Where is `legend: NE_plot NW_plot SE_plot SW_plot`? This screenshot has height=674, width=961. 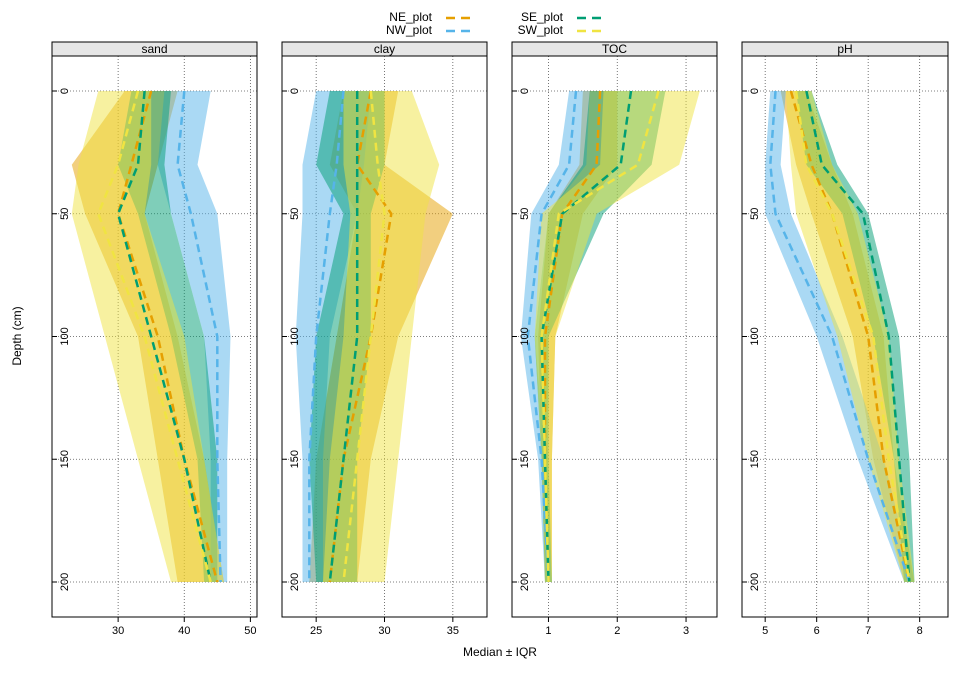
legend: NE_plot NW_plot SE_plot SW_plot is located at coordinates (496, 23).